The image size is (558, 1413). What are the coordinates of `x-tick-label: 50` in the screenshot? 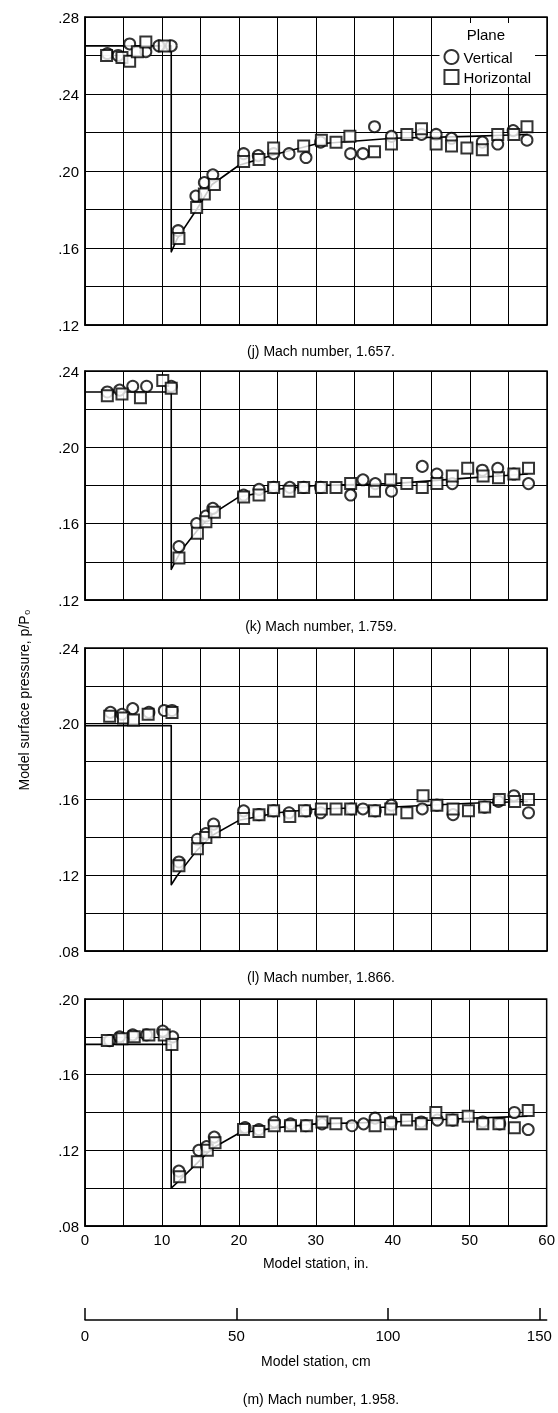 It's located at (470, 1239).